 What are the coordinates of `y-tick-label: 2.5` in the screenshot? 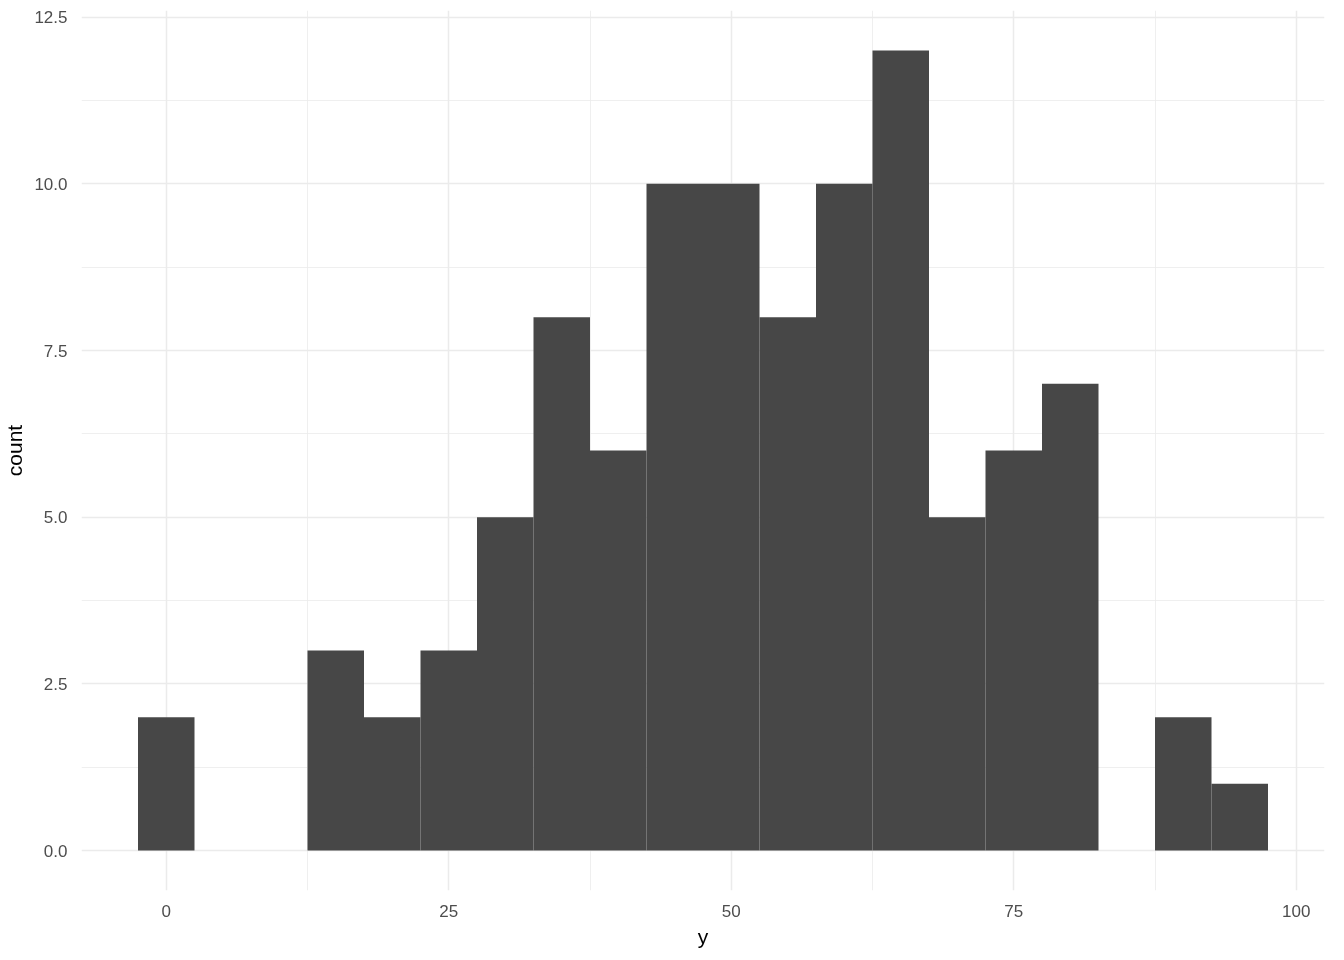 It's located at (55, 684).